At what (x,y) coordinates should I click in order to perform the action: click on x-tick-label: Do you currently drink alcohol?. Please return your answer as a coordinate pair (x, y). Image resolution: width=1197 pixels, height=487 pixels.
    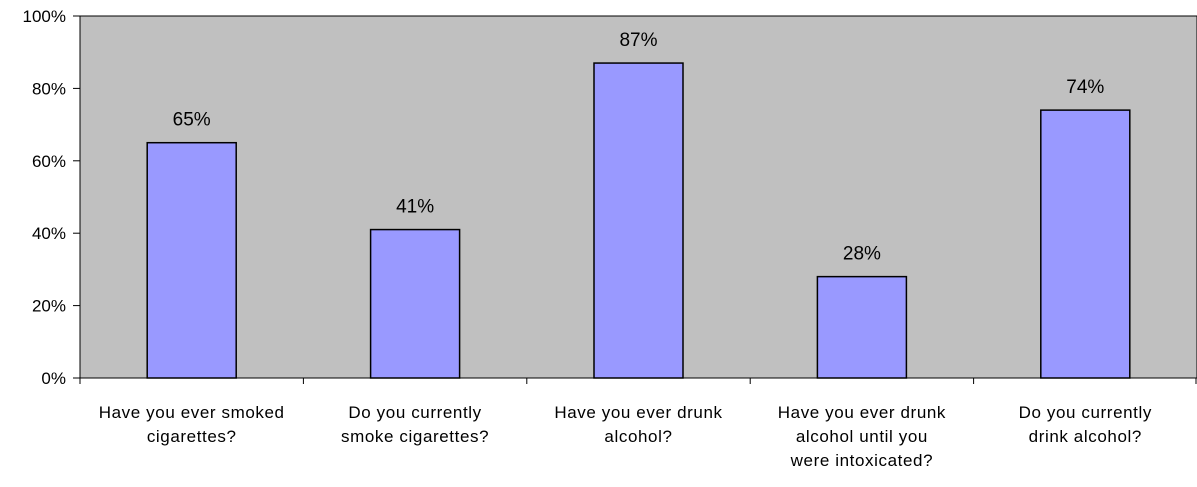
    Looking at the image, I should click on (1085, 424).